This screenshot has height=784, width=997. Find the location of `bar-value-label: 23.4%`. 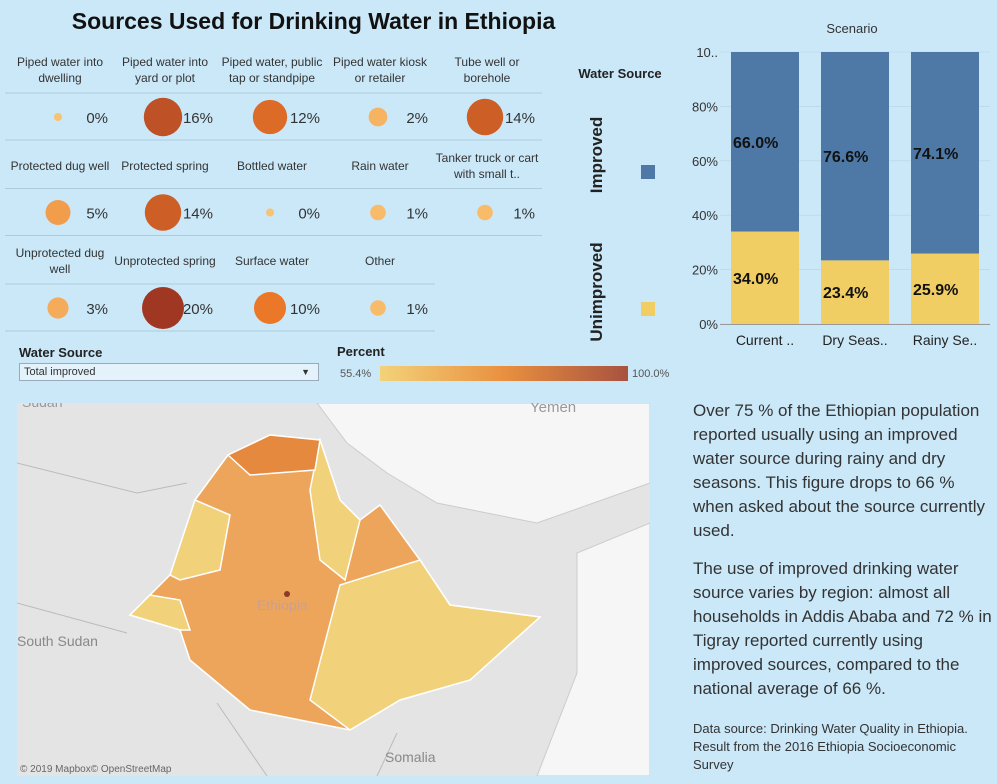

bar-value-label: 23.4% is located at coordinates (845, 293).